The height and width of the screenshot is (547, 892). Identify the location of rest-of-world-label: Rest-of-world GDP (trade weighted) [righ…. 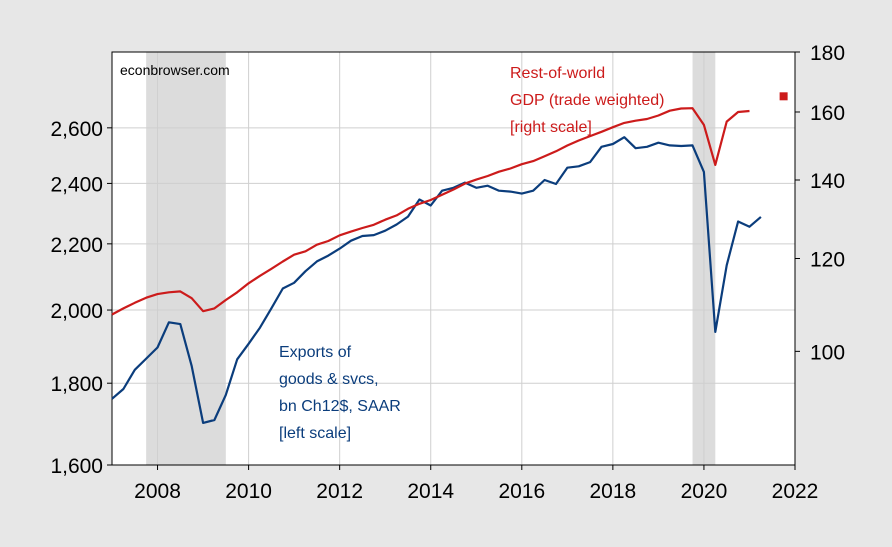
(589, 100).